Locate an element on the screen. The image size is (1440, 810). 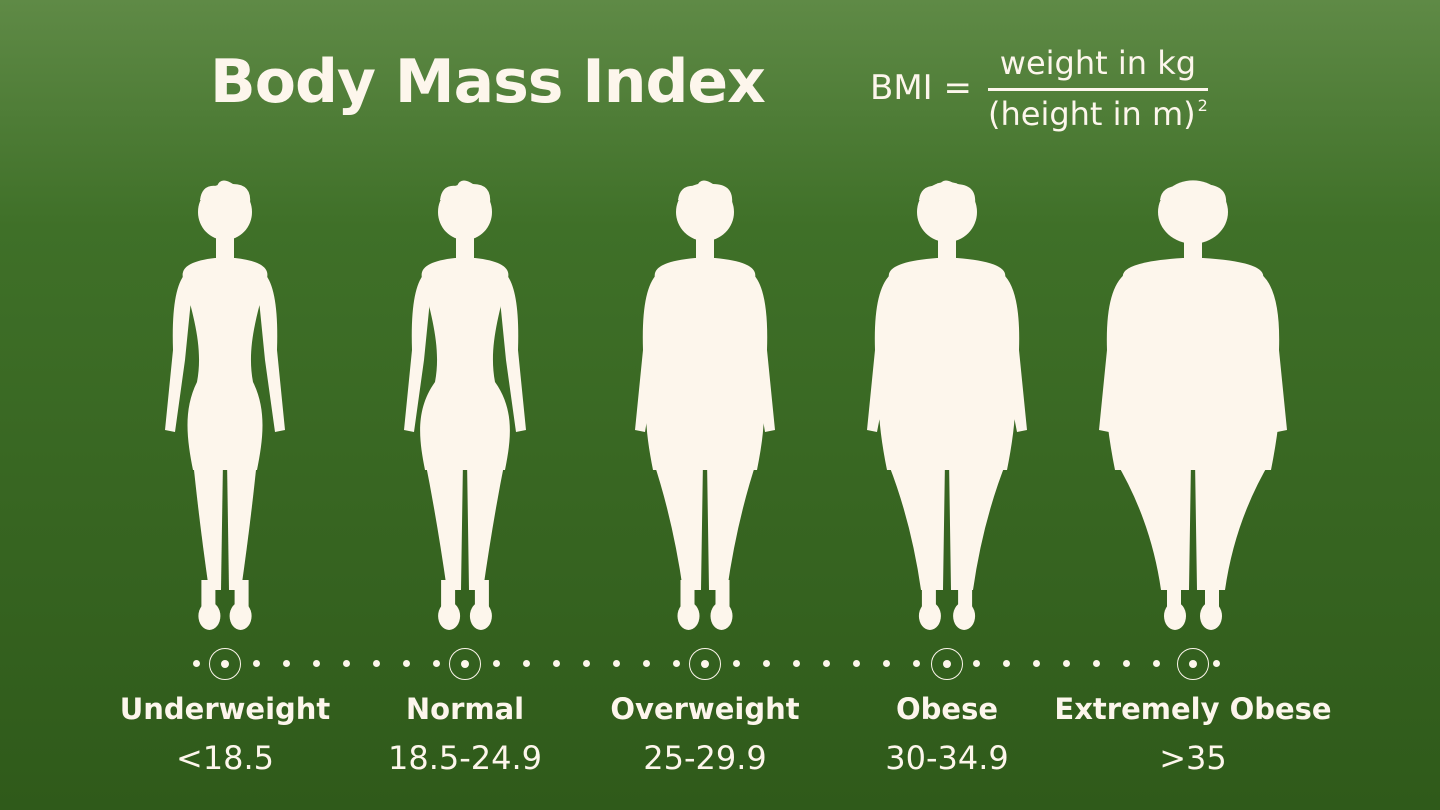
extremely-obese-silhouette is located at coordinates (1193, 405).